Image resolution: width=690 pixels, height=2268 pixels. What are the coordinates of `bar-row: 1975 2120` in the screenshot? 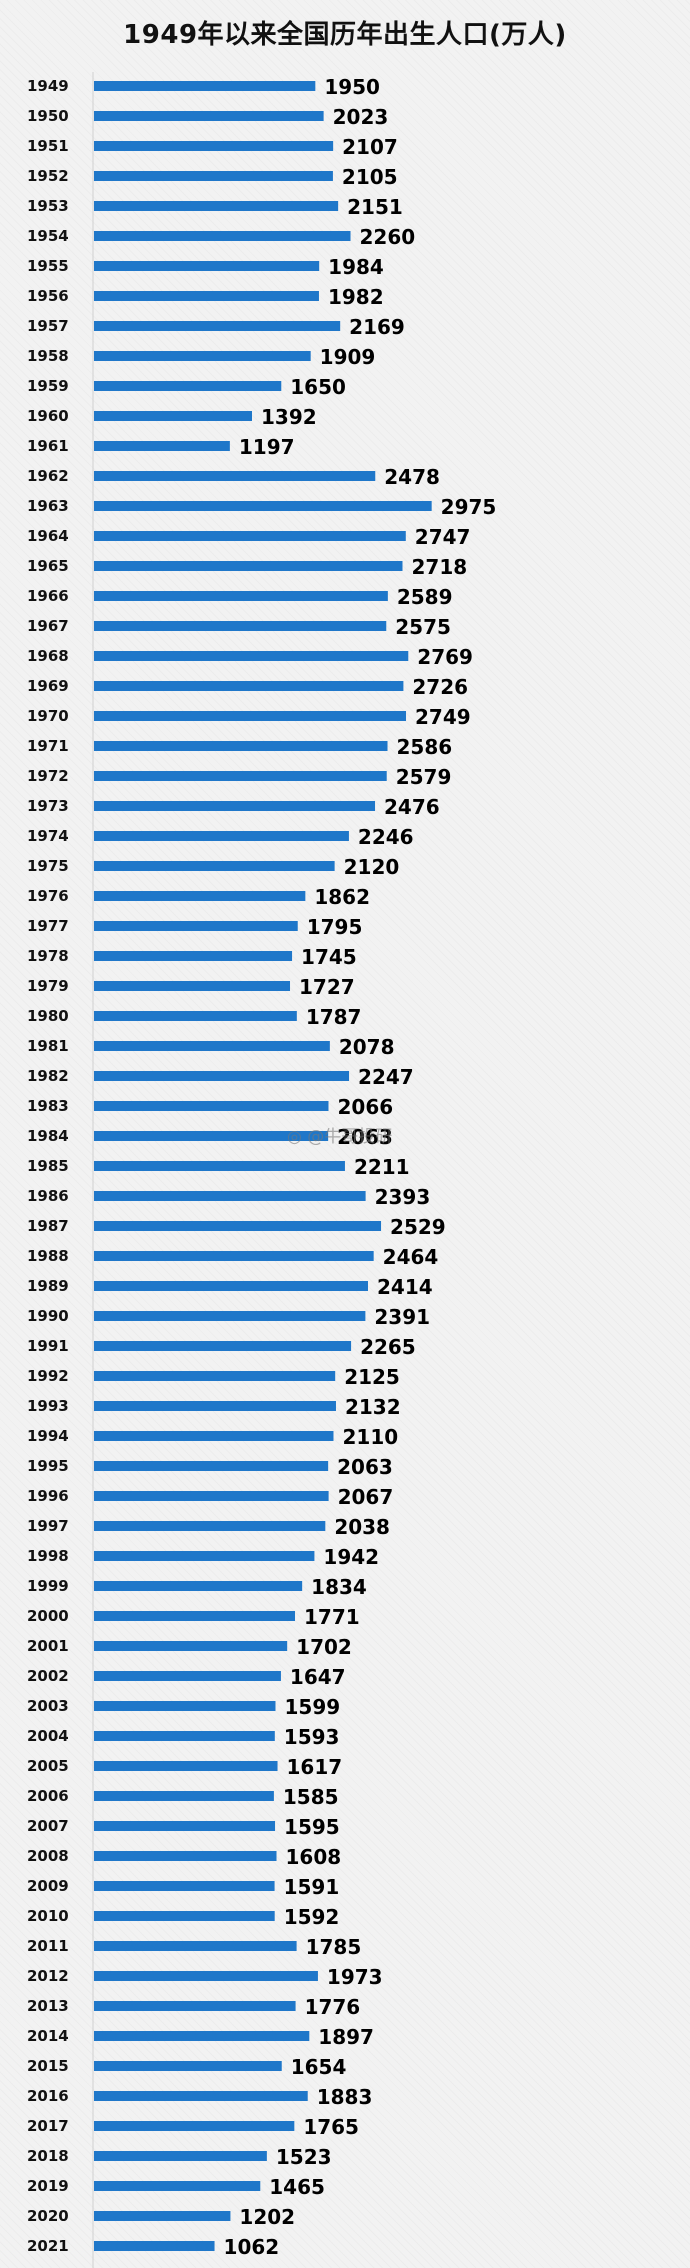 It's located at (213, 867).